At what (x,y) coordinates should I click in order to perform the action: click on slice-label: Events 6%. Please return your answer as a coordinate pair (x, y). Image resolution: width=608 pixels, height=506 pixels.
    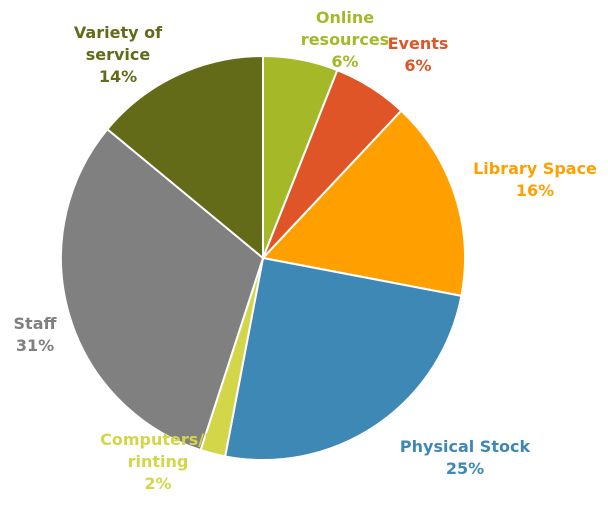
    Looking at the image, I should click on (418, 55).